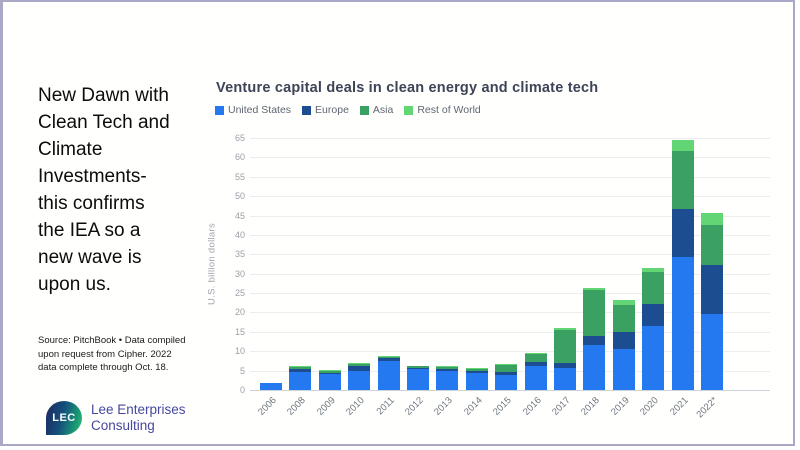  Describe the element at coordinates (239, 312) in the screenshot. I see `y-tick-label: 20` at that location.